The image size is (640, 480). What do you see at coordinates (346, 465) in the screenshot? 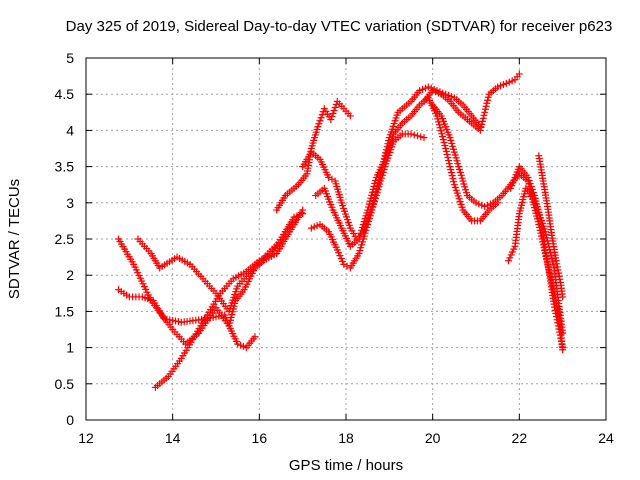
I see `x-axis-label: GPS time / hours` at bounding box center [346, 465].